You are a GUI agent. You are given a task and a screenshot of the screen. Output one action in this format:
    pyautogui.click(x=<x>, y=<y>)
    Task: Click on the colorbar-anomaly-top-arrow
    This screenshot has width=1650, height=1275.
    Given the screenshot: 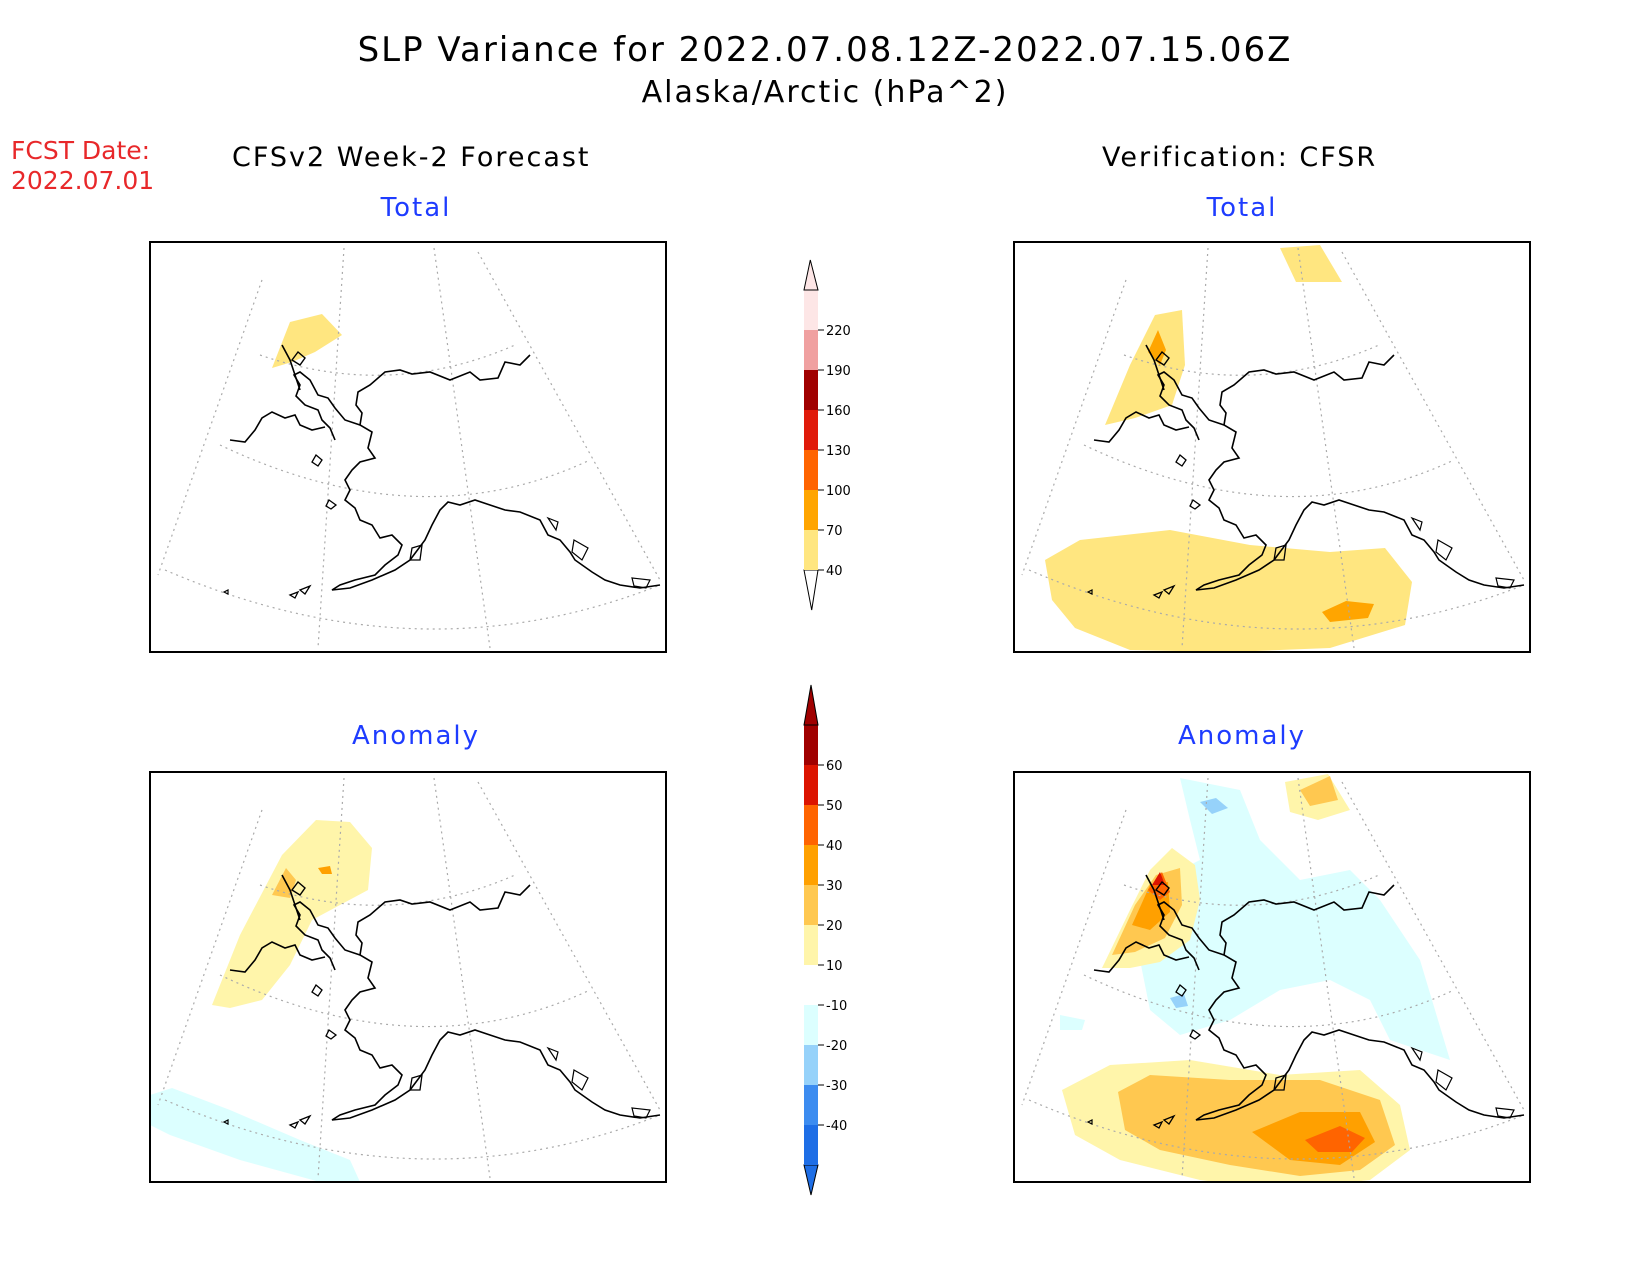 What is the action you would take?
    pyautogui.click(x=811, y=705)
    